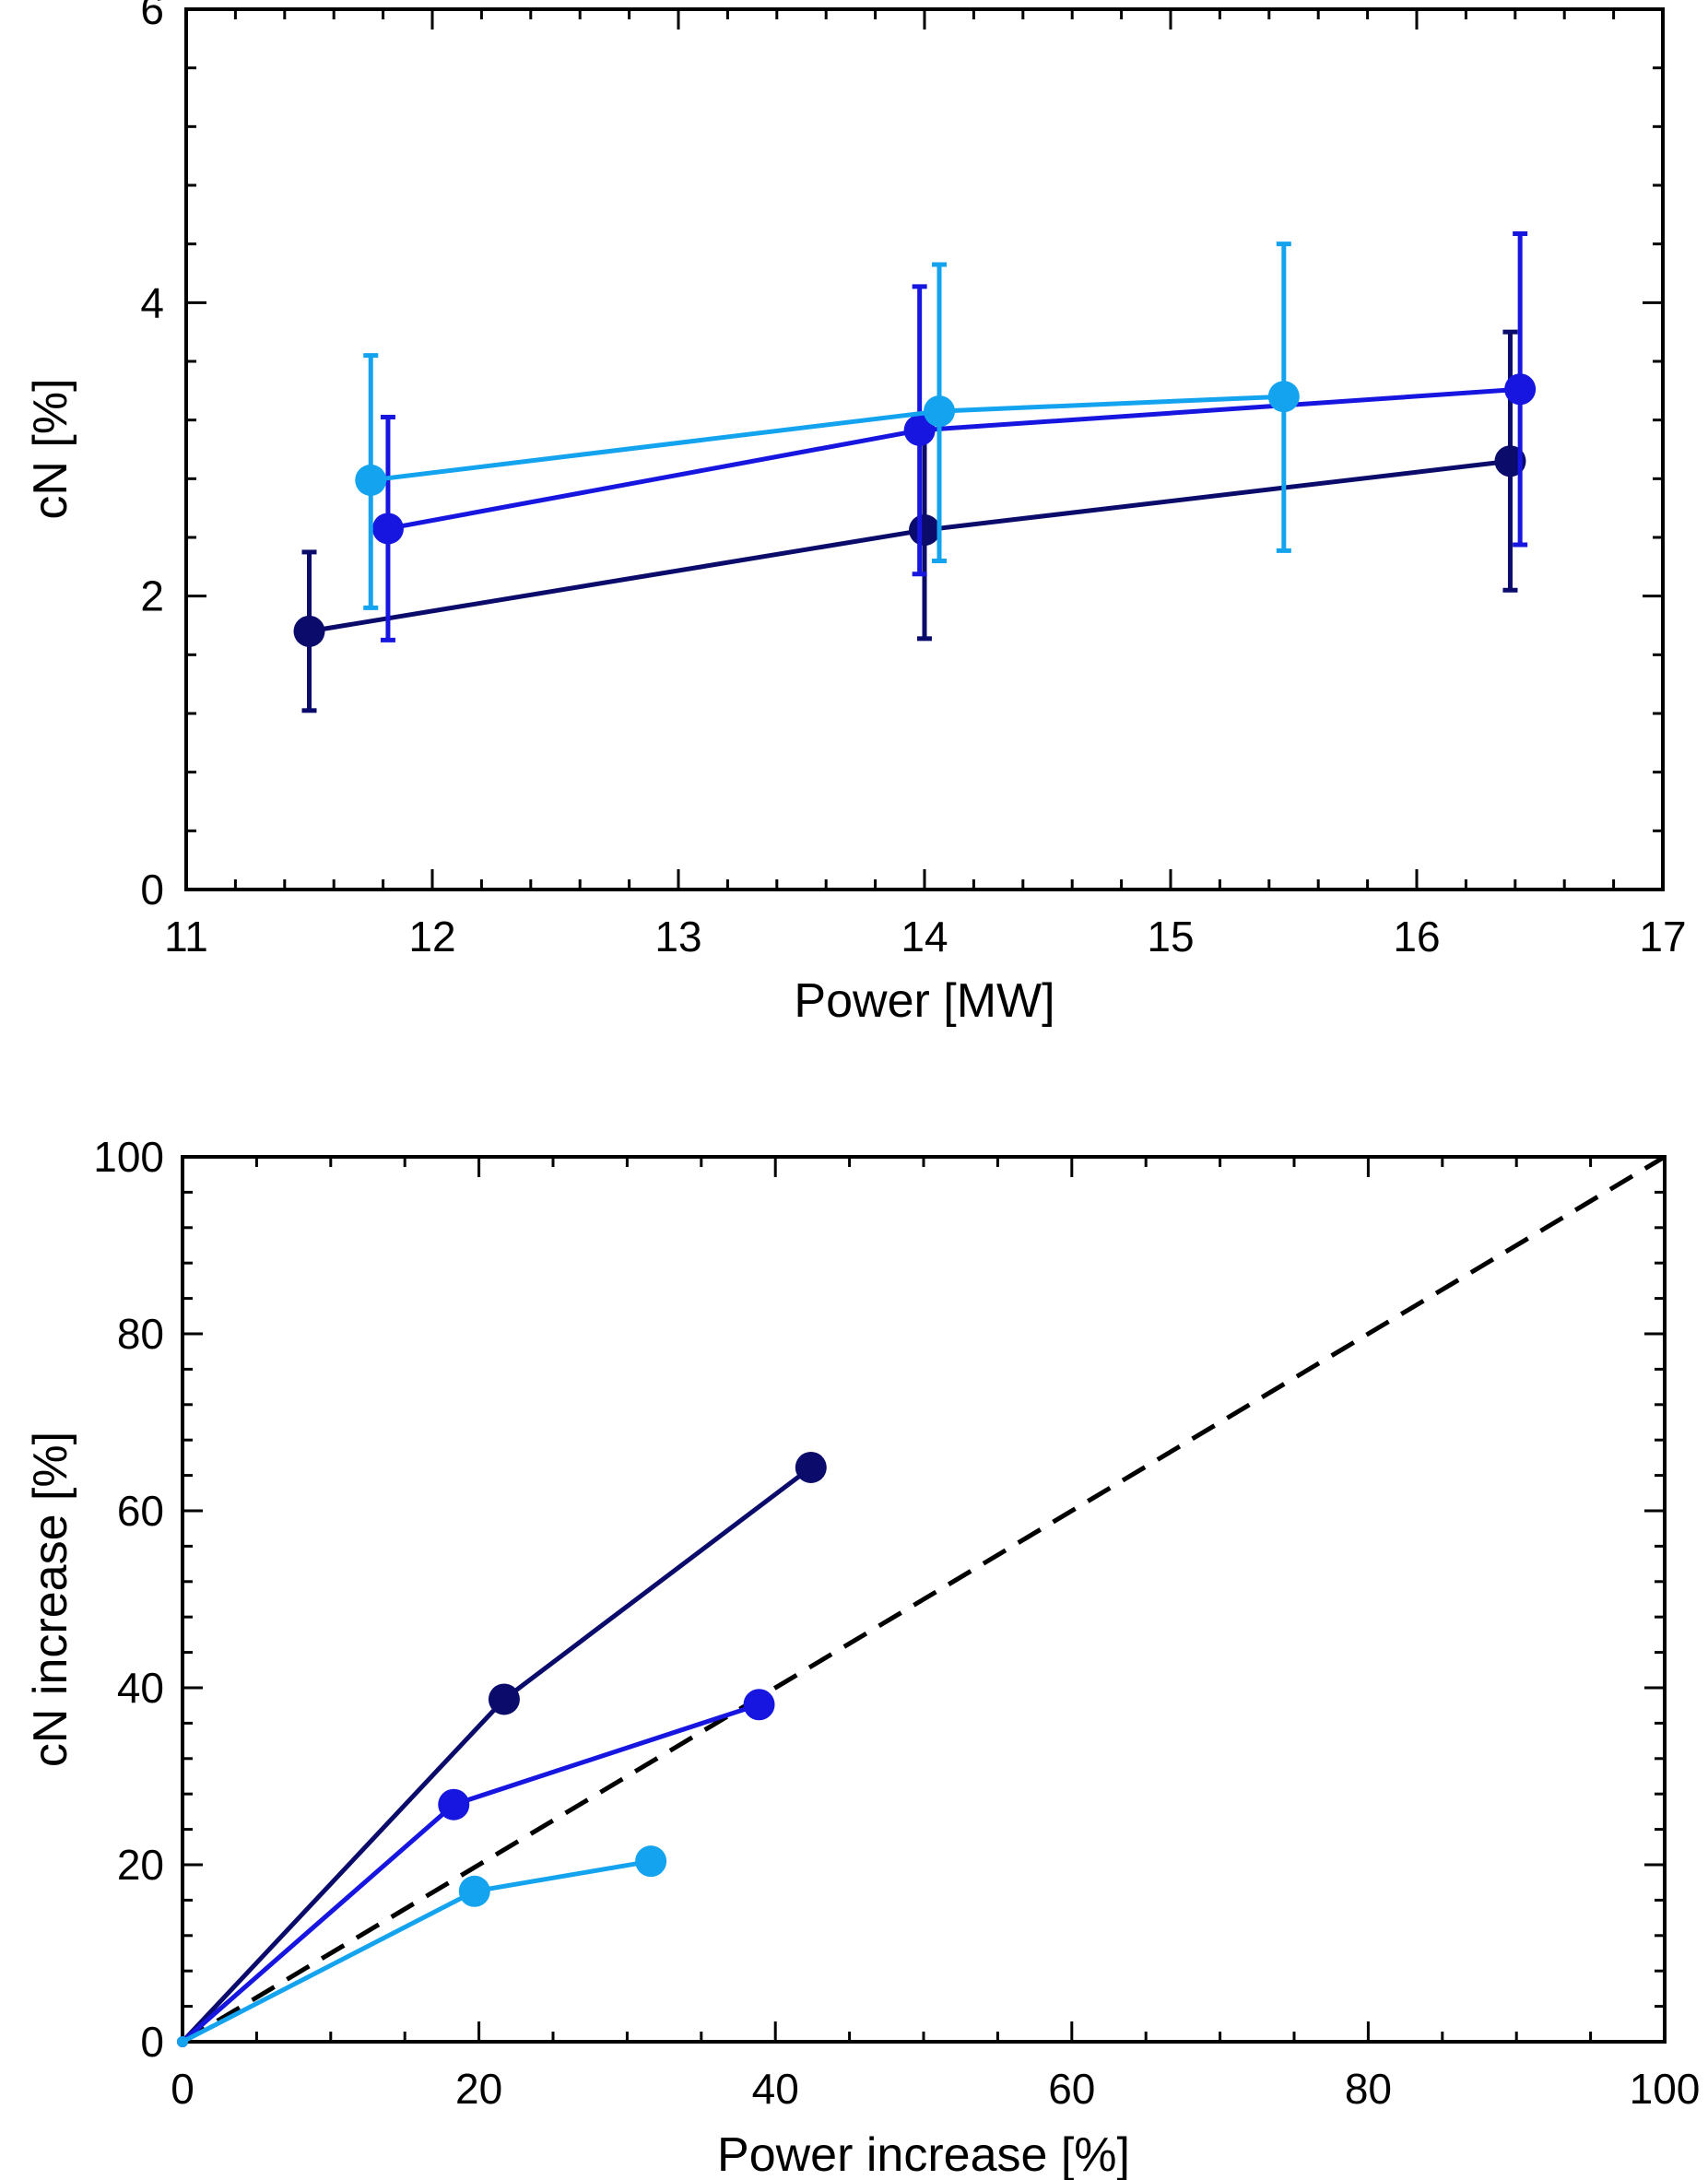  What do you see at coordinates (152, 596) in the screenshot?
I see `y-tick-label: 2` at bounding box center [152, 596].